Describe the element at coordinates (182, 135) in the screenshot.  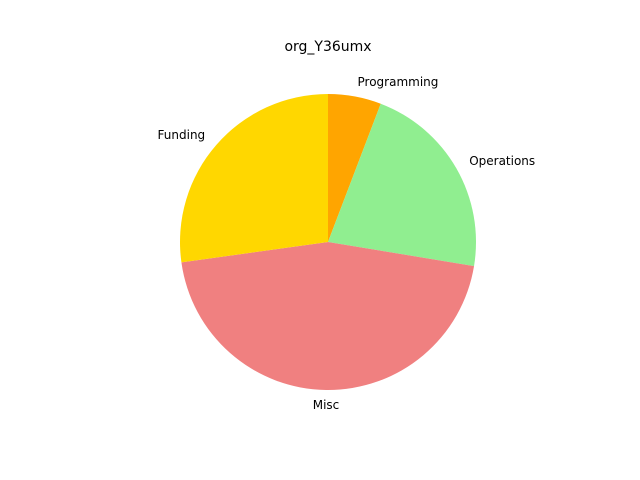
I see `slice-label-funding: Funding` at that location.